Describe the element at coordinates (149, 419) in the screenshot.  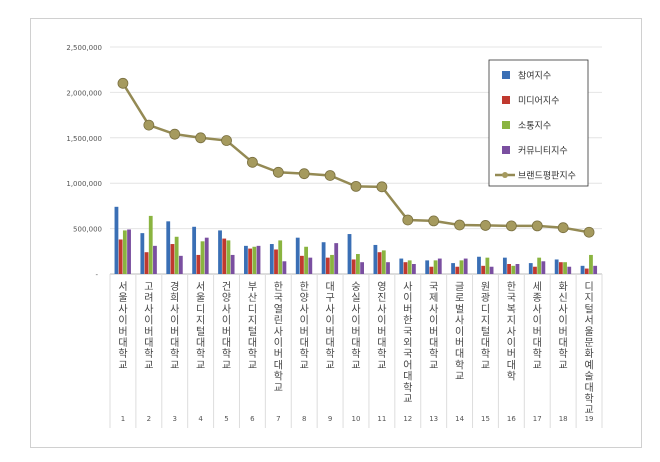
I see `rank-label: 2` at that location.